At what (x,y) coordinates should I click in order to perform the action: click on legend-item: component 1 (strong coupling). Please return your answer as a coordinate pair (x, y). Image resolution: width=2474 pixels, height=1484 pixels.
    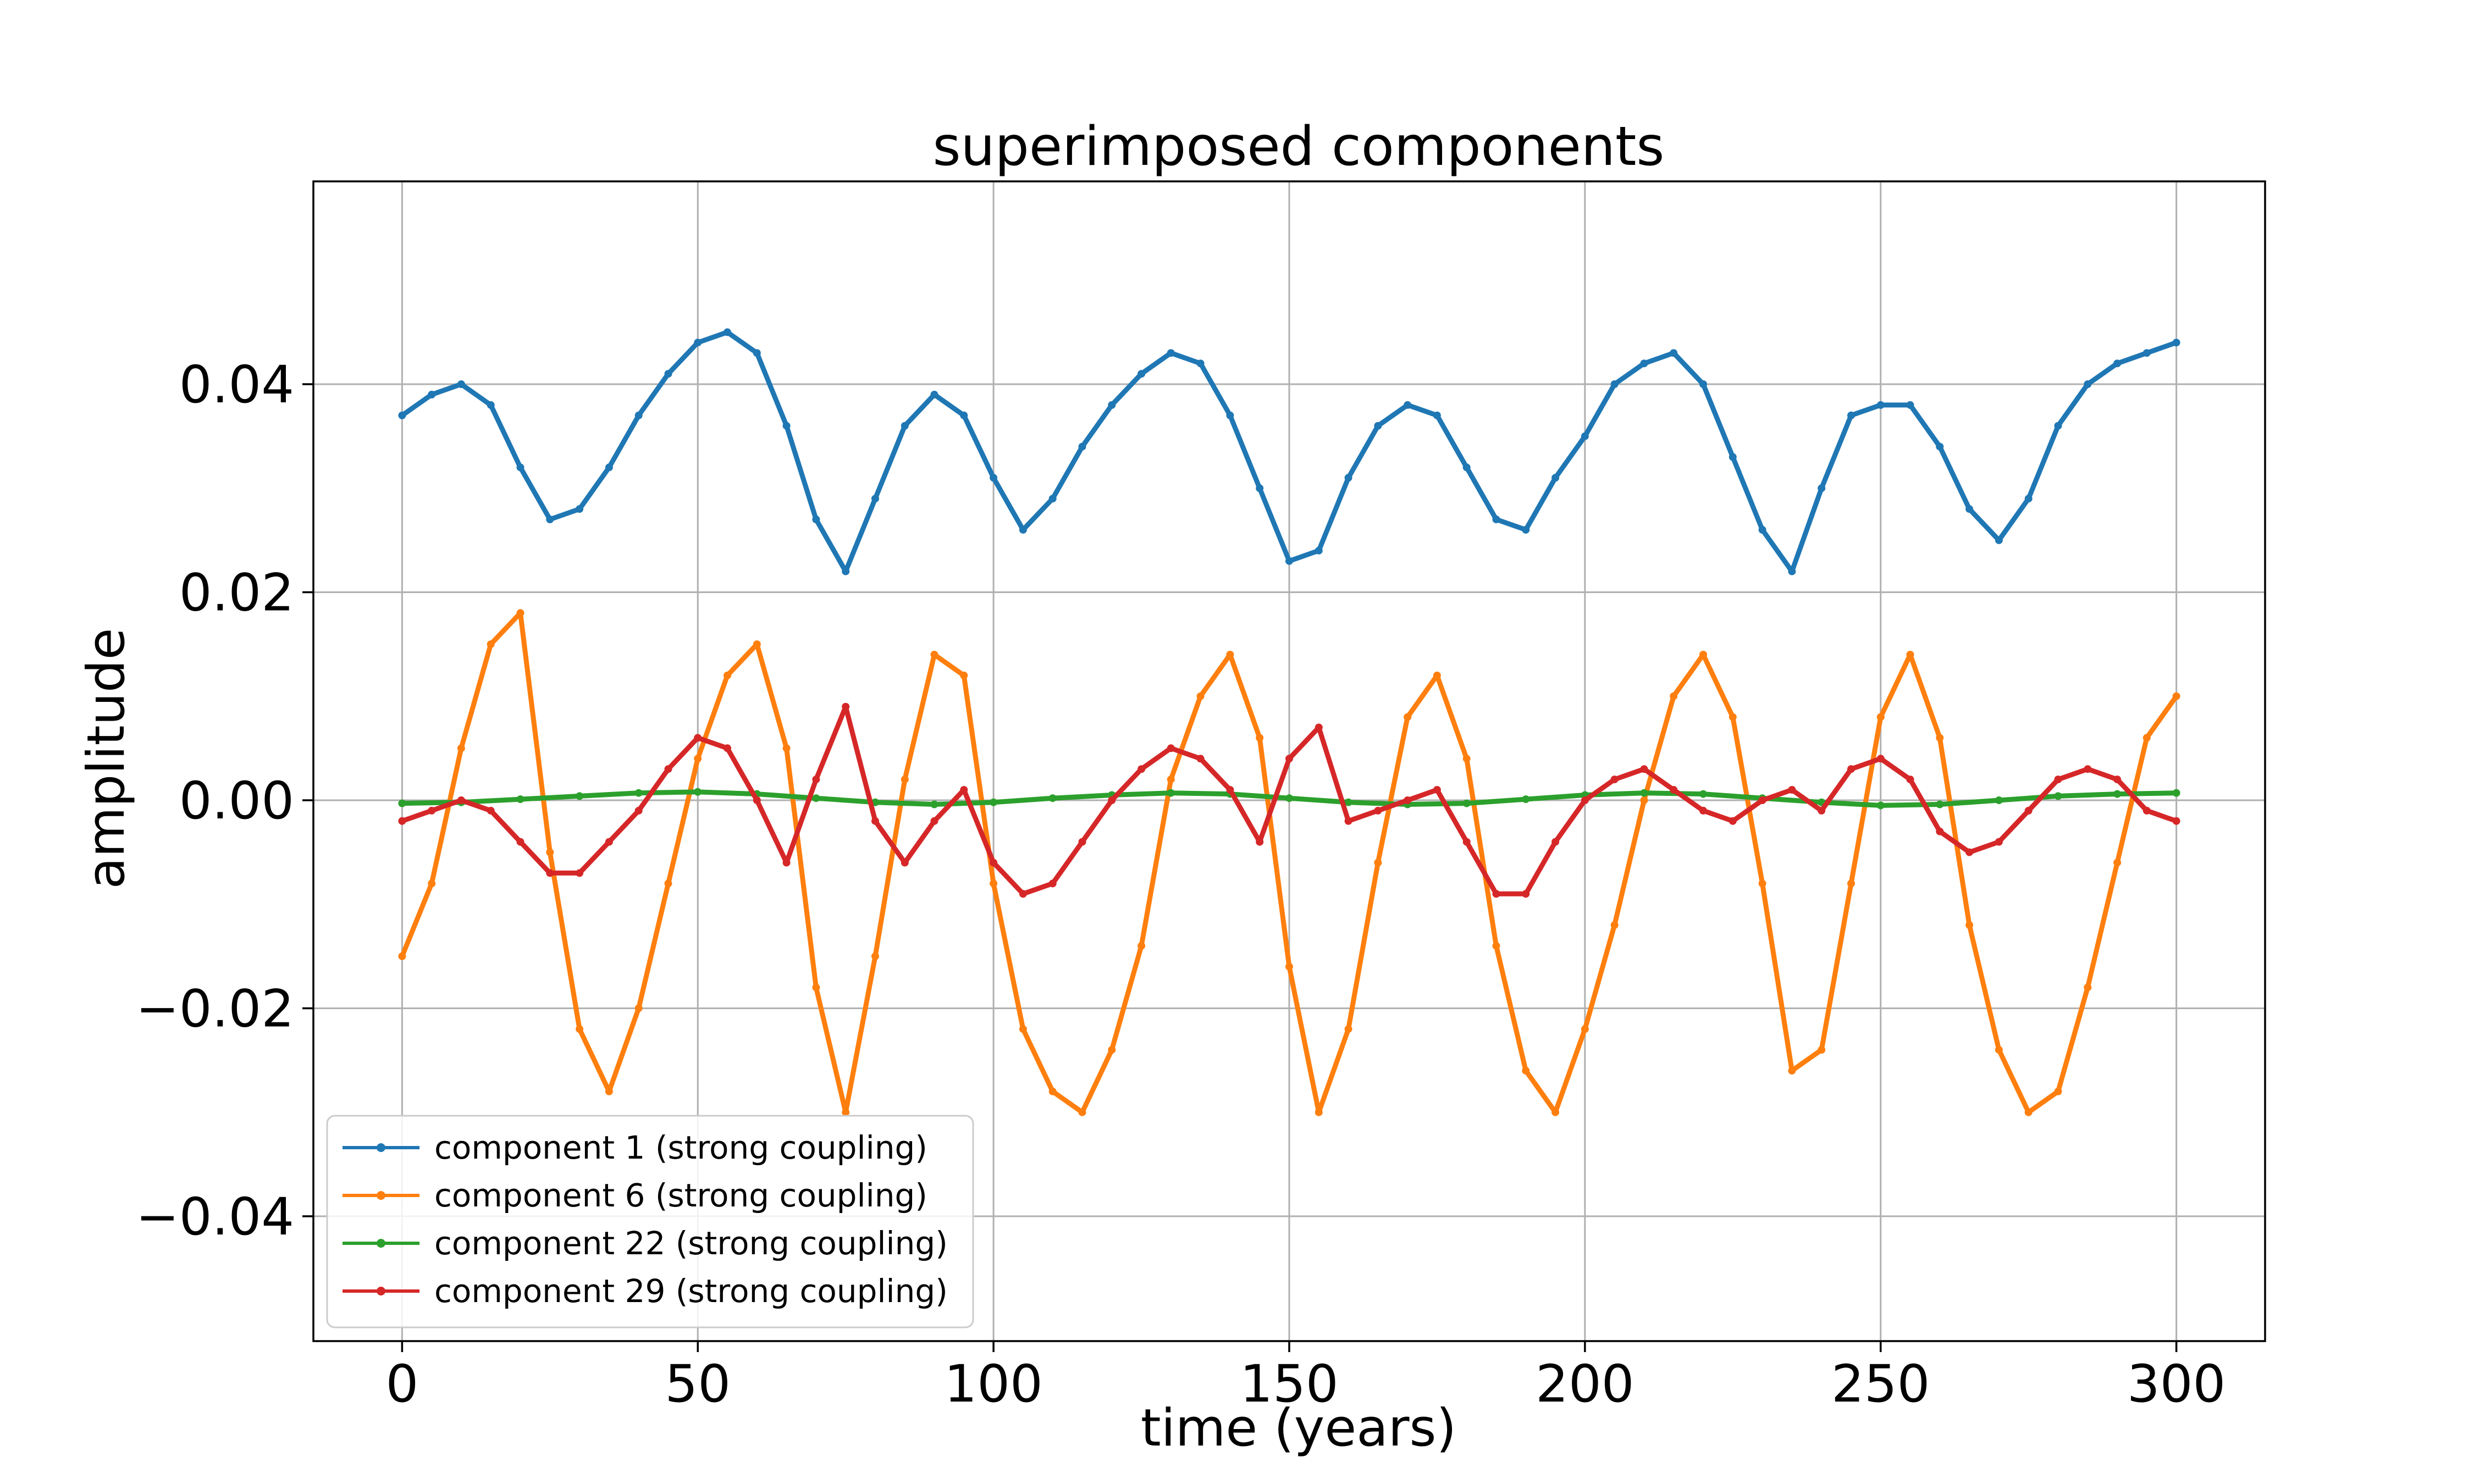
    Looking at the image, I should click on (635, 1147).